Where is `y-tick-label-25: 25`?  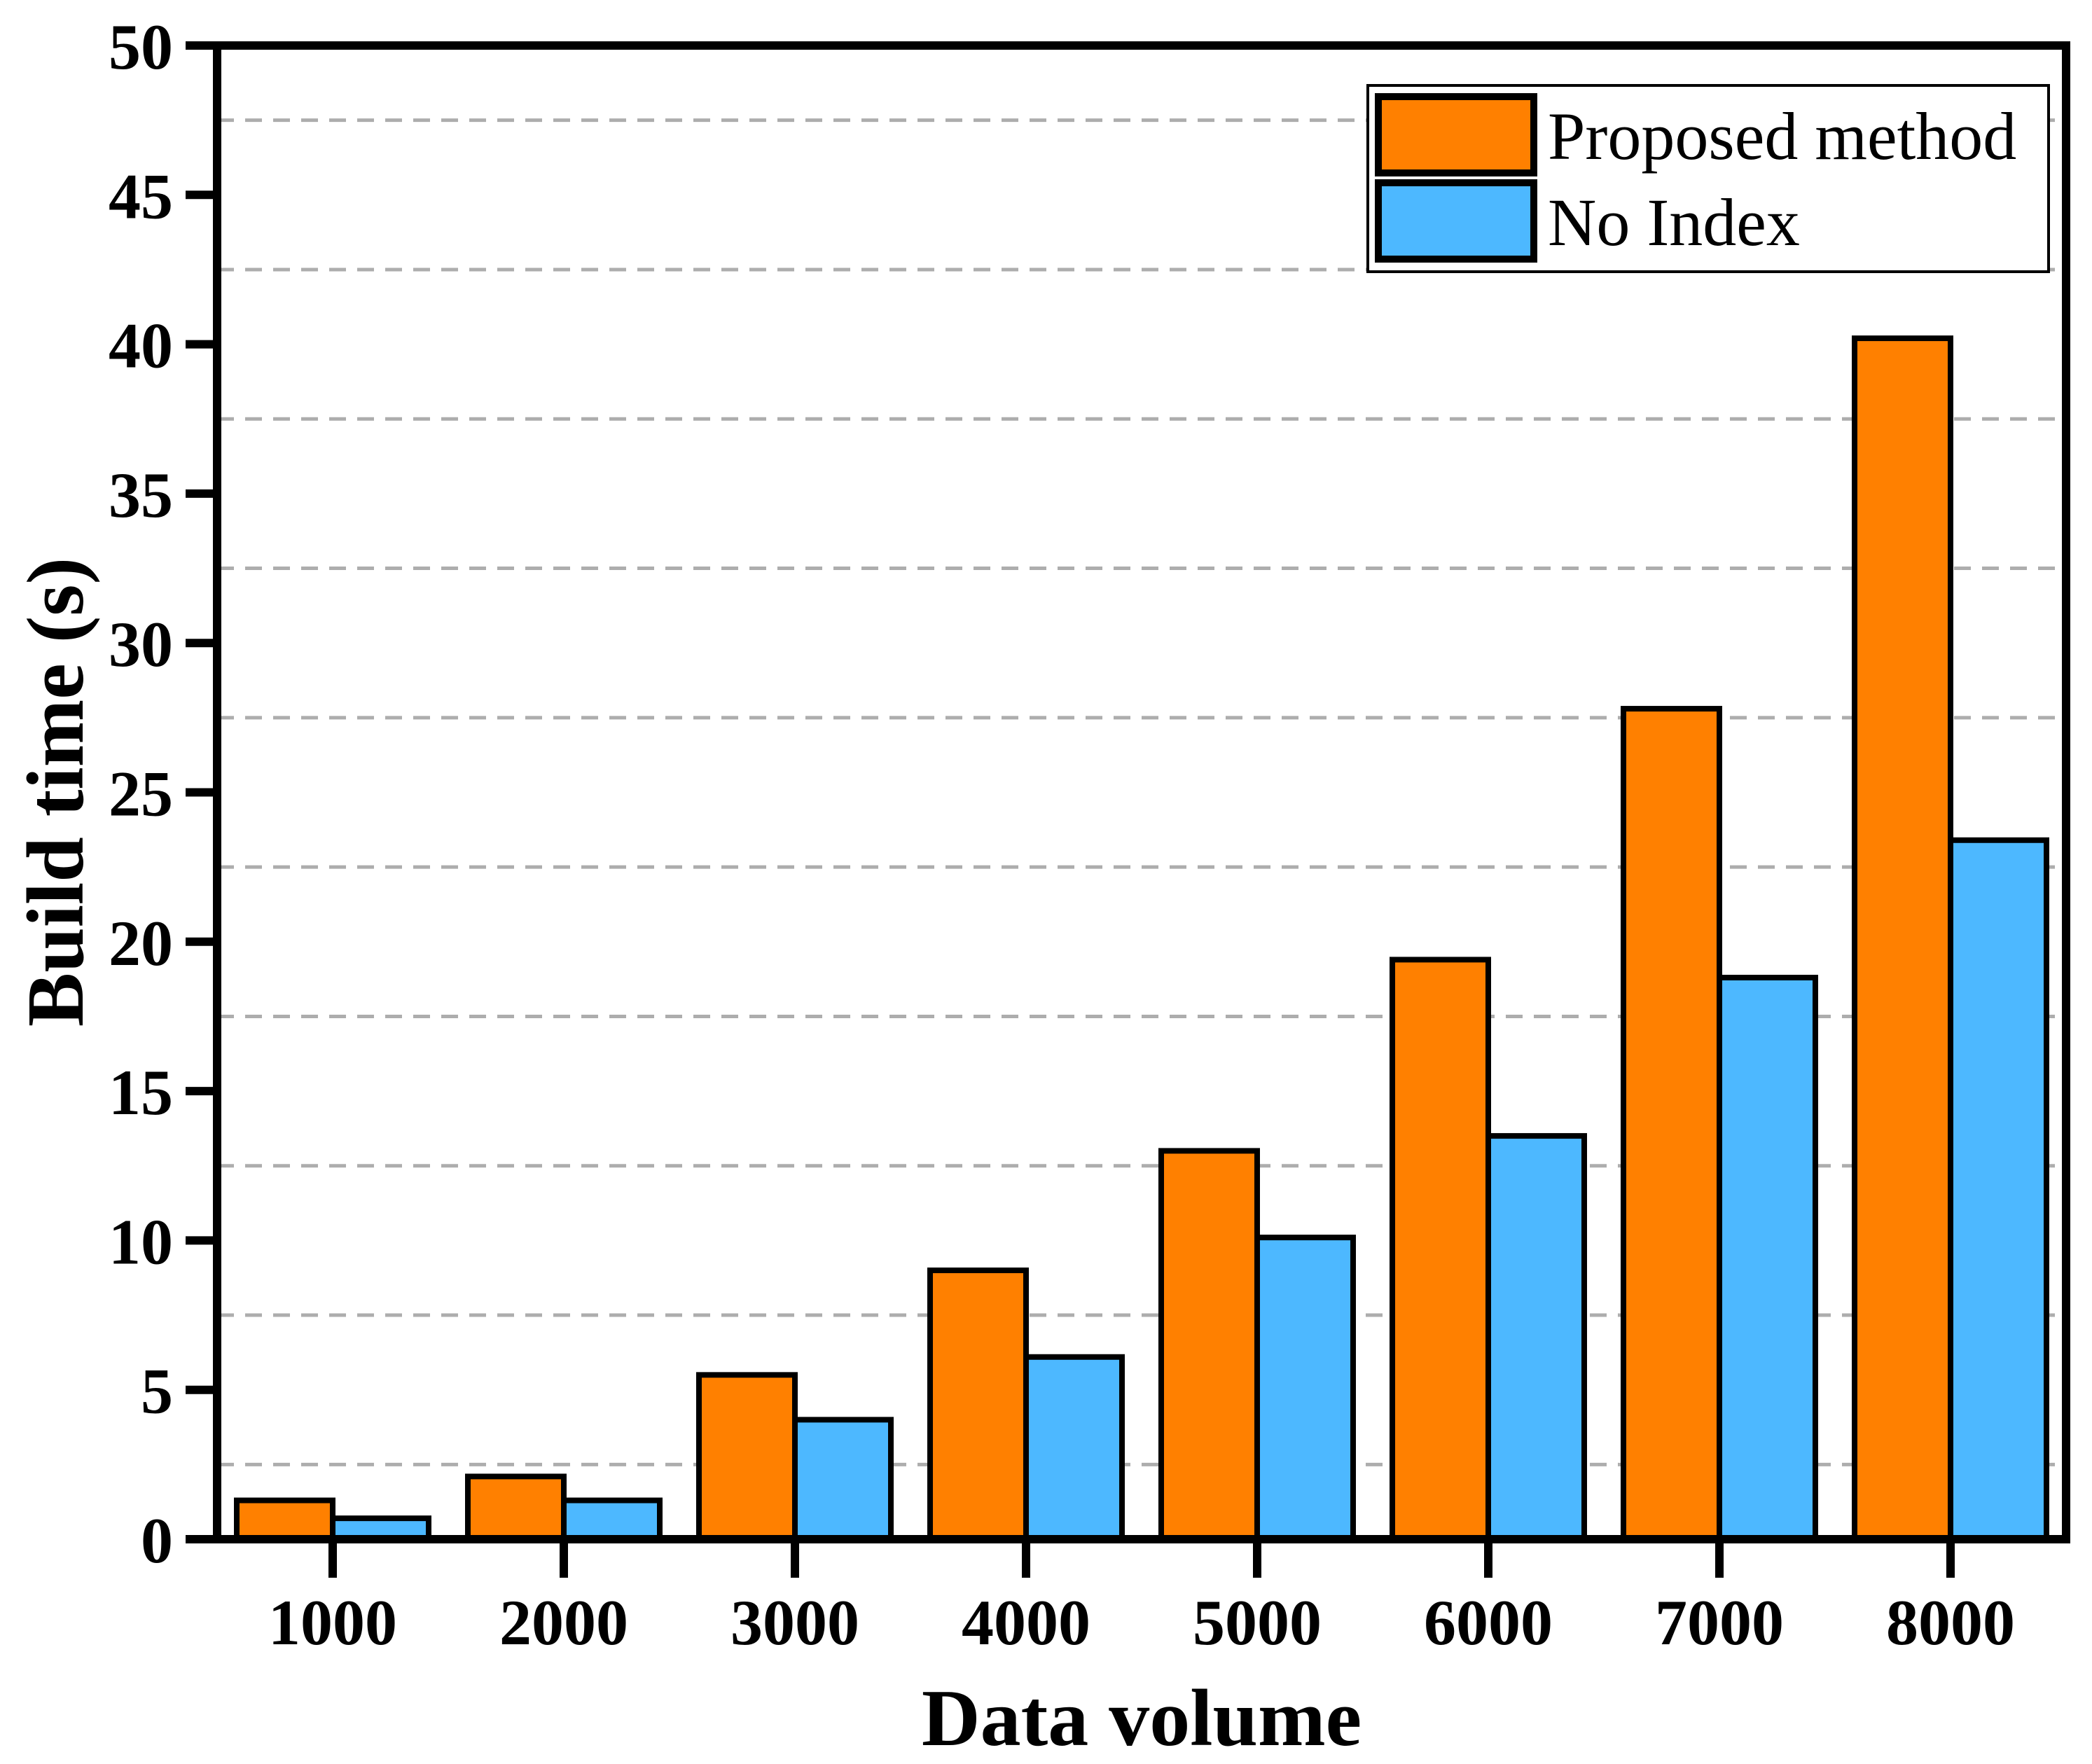
y-tick-label-25: 25 is located at coordinates (141, 794).